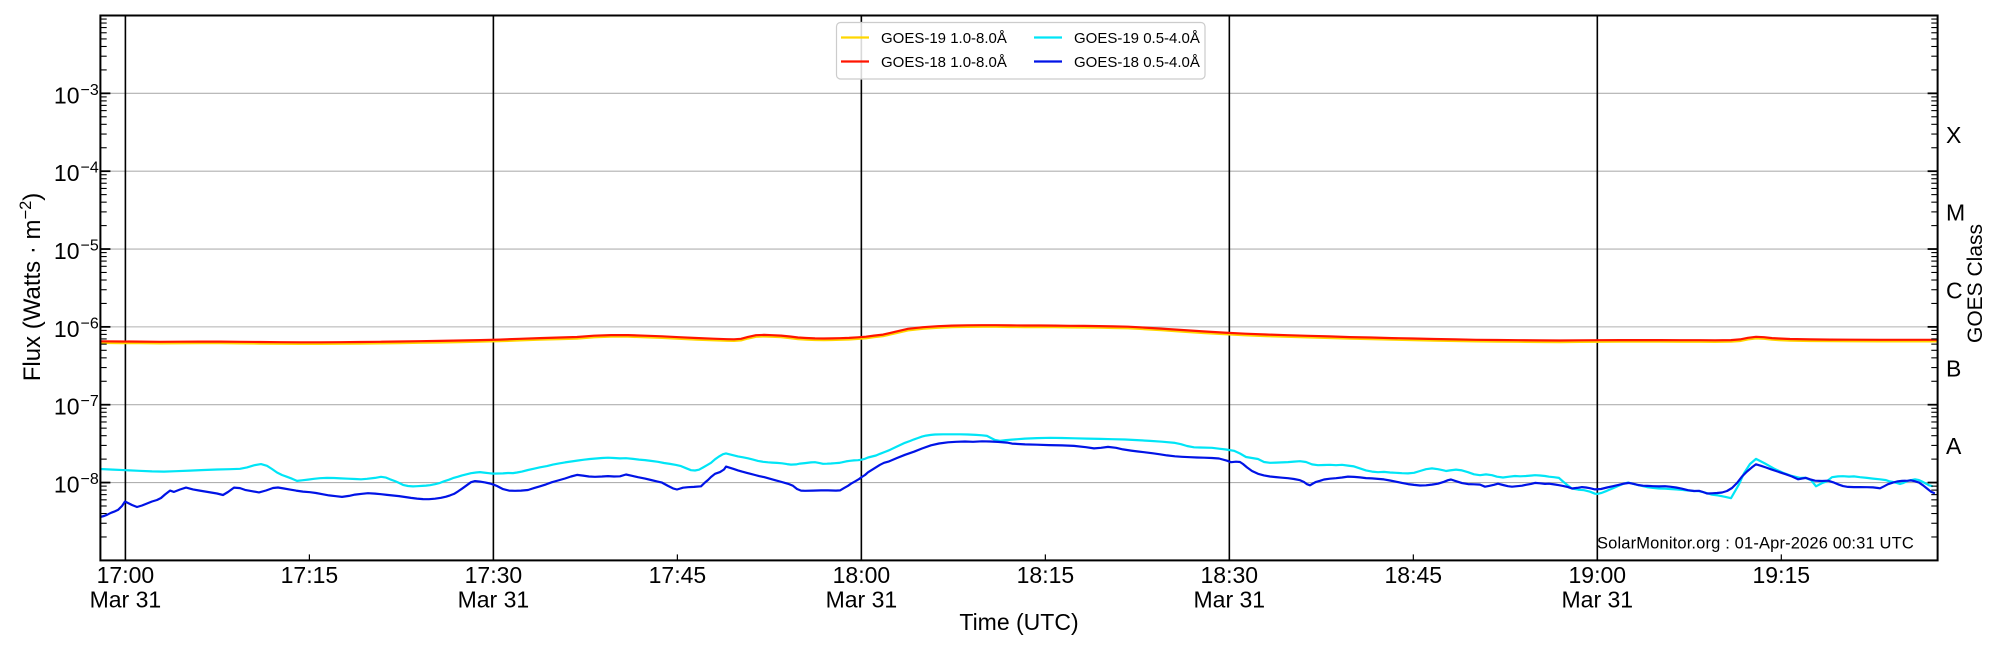 This screenshot has width=2000, height=655. I want to click on svg-text: 18:00, so click(862, 575).